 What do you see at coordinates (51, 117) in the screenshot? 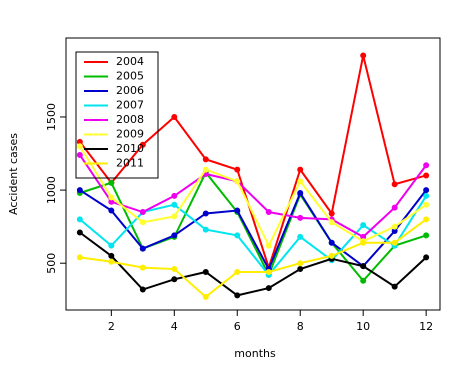
I see `y-tick-label: 1500` at bounding box center [51, 117].